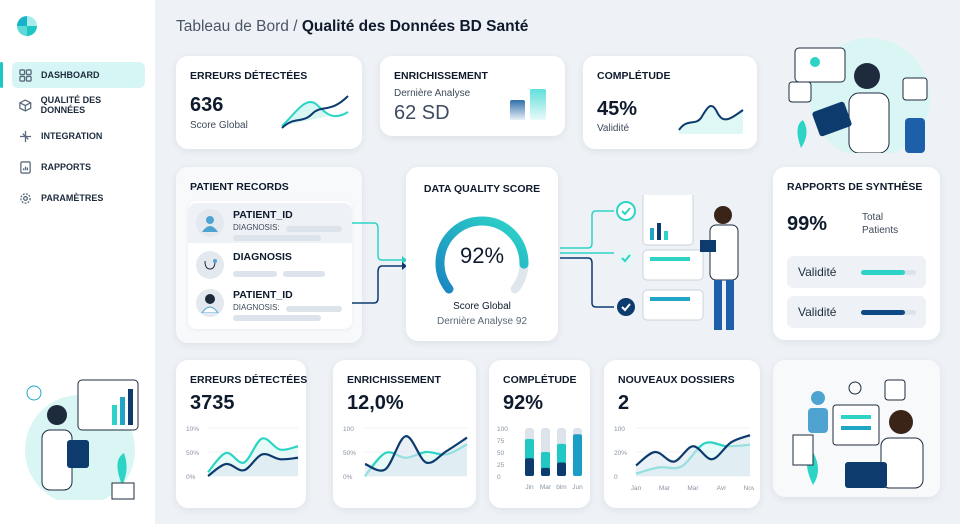 This screenshot has width=960, height=524. What do you see at coordinates (855, 187) in the screenshot?
I see `card-title: RAPPORTS DE SYNTHÈSE` at bounding box center [855, 187].